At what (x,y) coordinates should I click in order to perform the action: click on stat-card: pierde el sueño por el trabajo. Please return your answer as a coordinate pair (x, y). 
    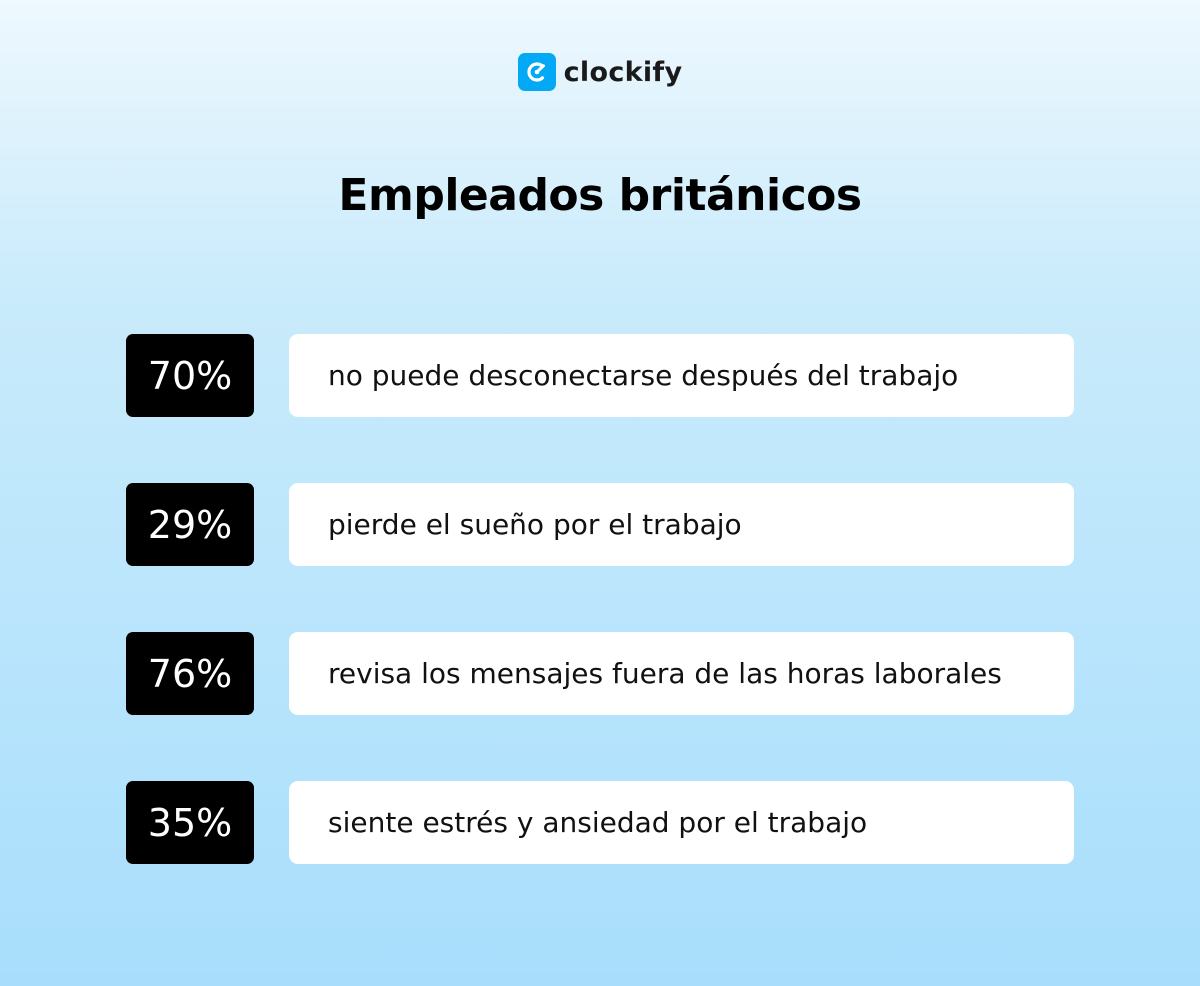
    Looking at the image, I should click on (681, 524).